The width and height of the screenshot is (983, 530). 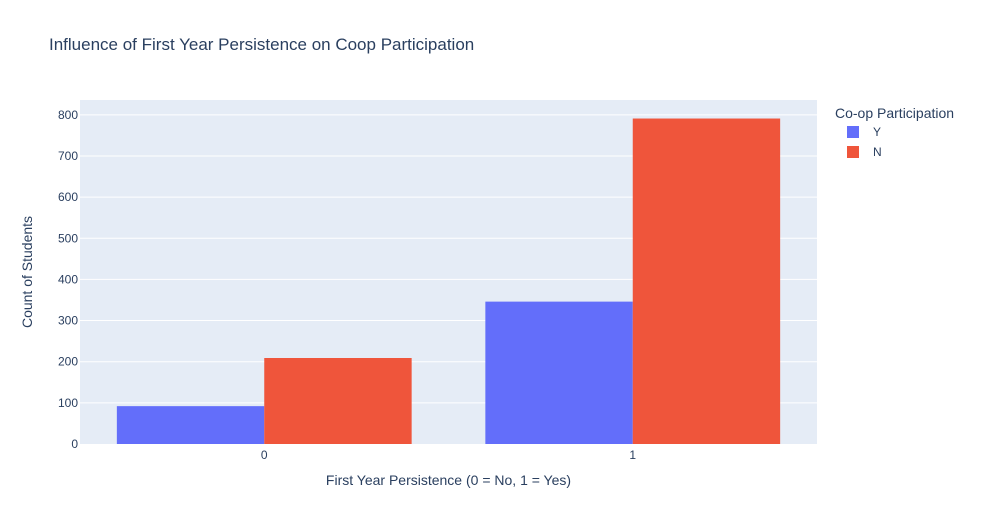 What do you see at coordinates (68, 238) in the screenshot?
I see `y-tick-label: 500` at bounding box center [68, 238].